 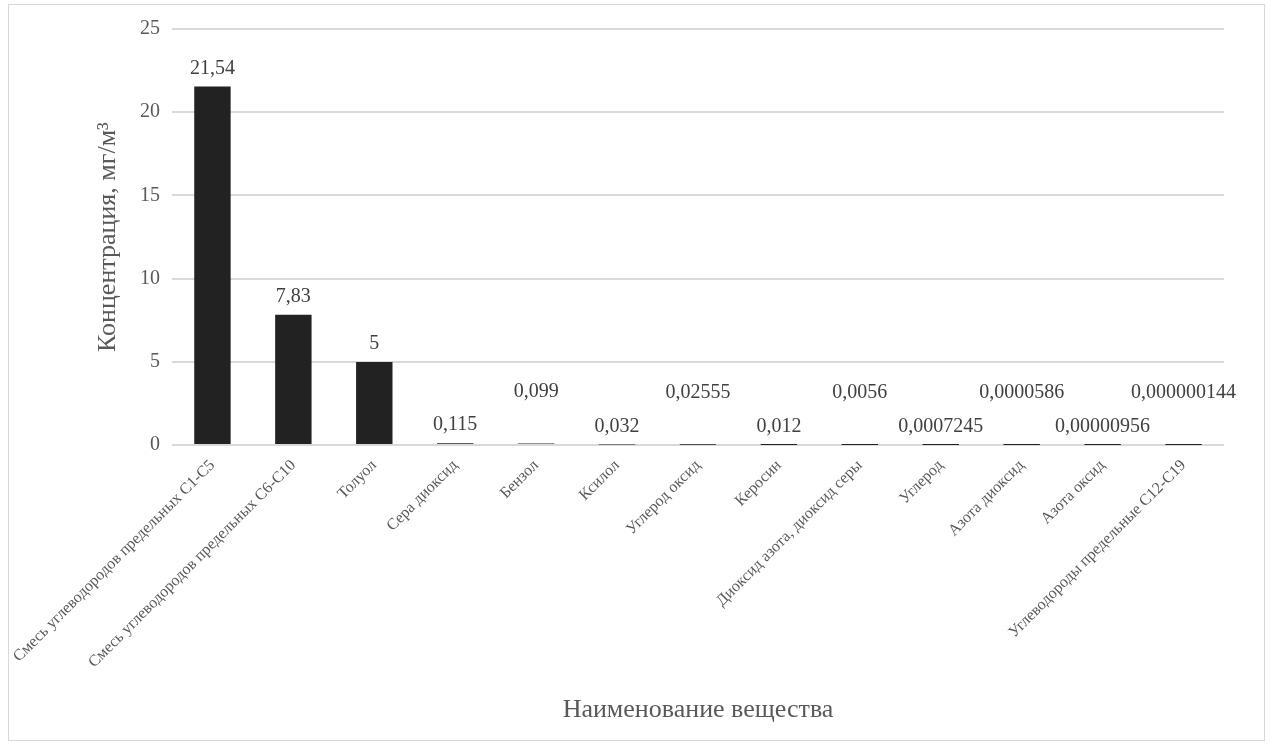 What do you see at coordinates (941, 425) in the screenshot?
I see `data-label: 0,0007245` at bounding box center [941, 425].